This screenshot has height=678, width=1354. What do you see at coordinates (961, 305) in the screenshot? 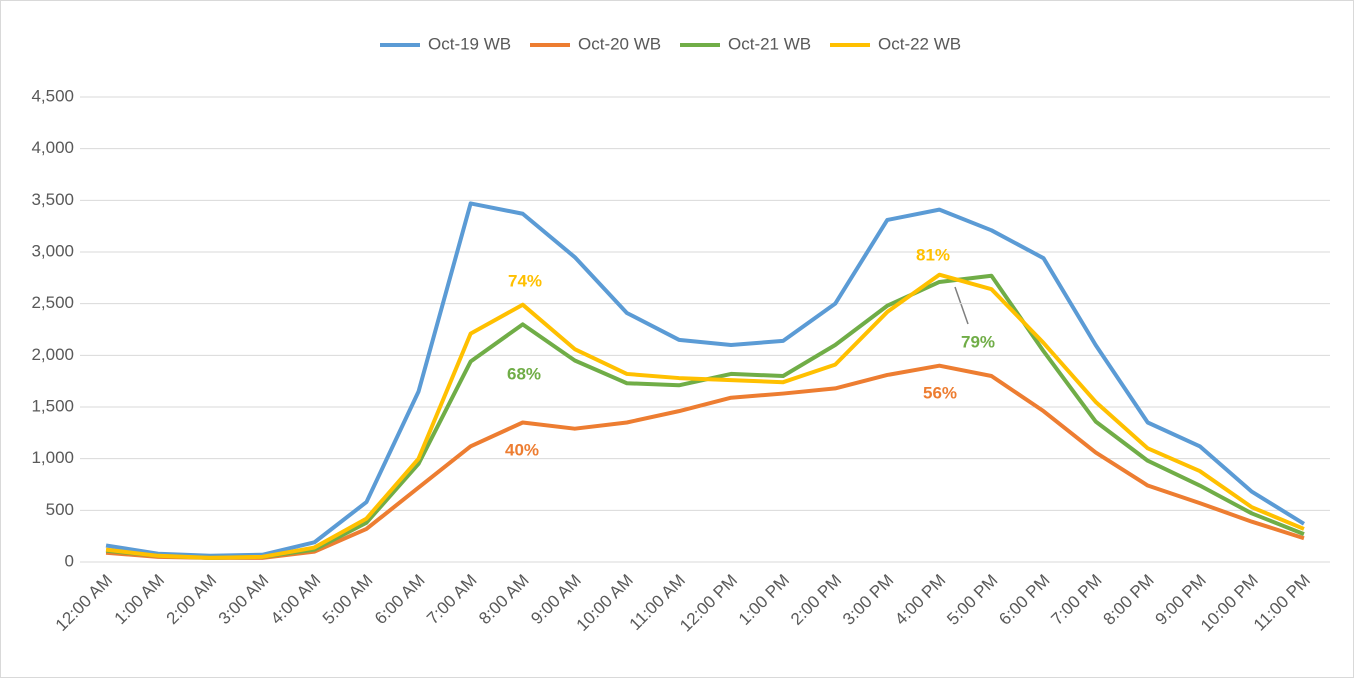
I see `leader-line` at bounding box center [961, 305].